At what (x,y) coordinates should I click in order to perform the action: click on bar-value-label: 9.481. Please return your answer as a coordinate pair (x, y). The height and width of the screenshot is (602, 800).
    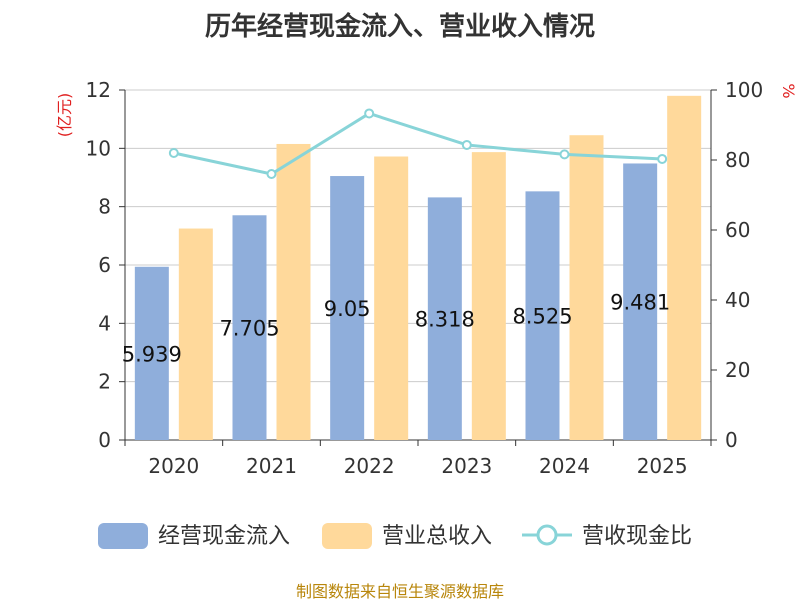
    Looking at the image, I should click on (640, 303).